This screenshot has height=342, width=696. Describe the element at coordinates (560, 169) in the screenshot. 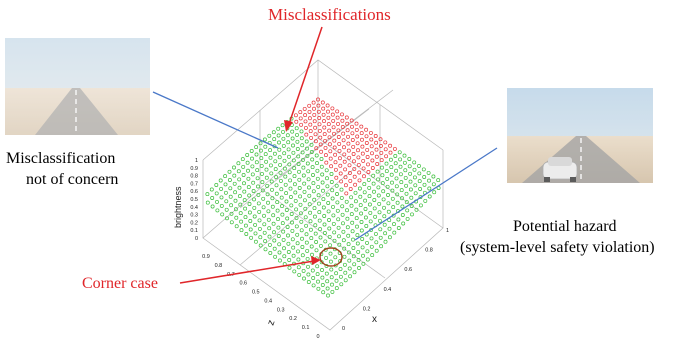

I see `car-icon` at that location.